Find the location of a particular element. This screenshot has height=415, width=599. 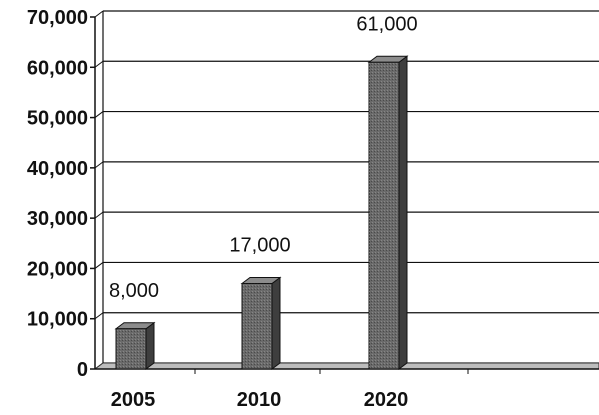

floor is located at coordinates (346, 366).